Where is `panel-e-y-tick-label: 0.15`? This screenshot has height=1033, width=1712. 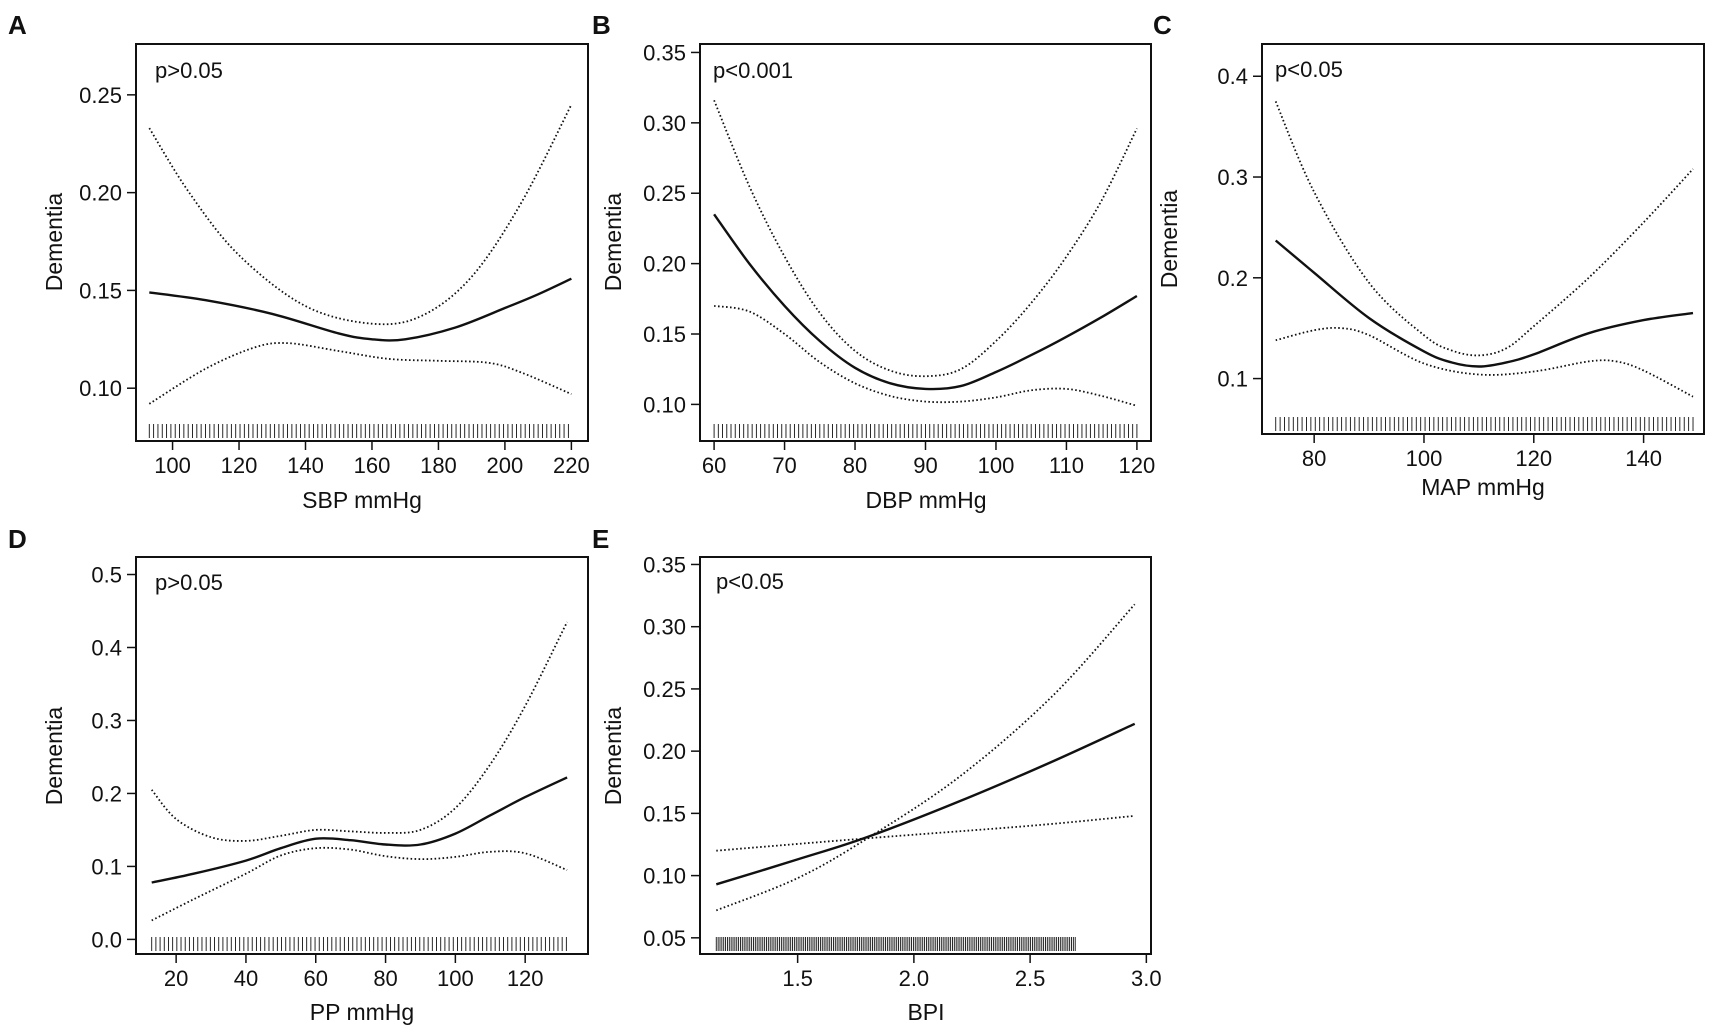
panel-e-y-tick-label: 0.15 is located at coordinates (664, 813).